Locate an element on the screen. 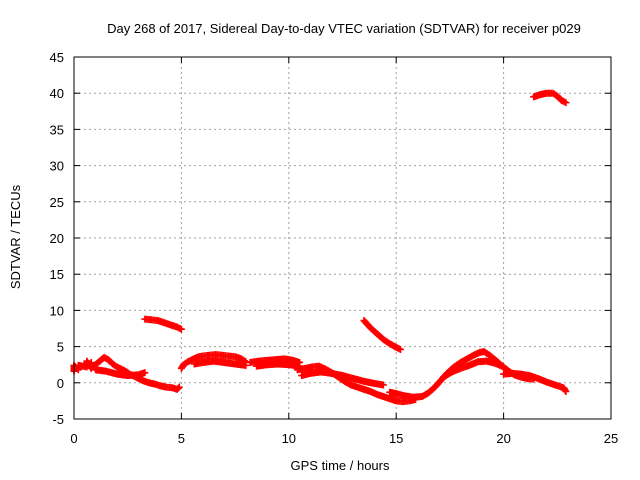  x-tick-label: 5 is located at coordinates (181, 438).